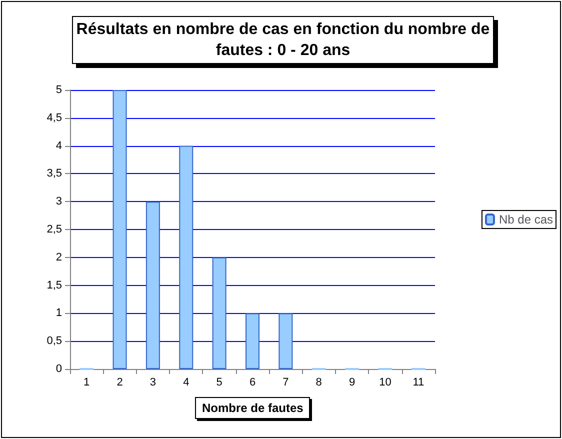  Describe the element at coordinates (219, 382) in the screenshot. I see `x-tick-label: 5` at that location.